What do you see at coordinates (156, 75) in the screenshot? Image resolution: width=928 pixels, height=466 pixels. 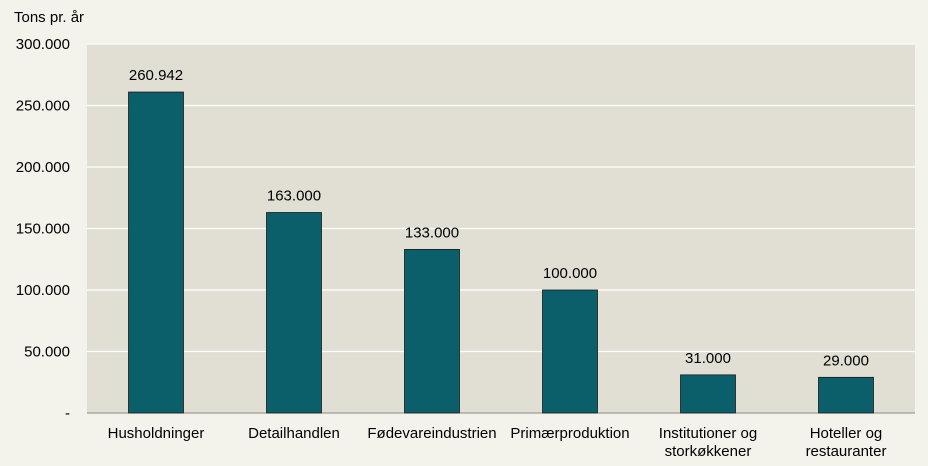 I see `data-label: 260.942` at bounding box center [156, 75].